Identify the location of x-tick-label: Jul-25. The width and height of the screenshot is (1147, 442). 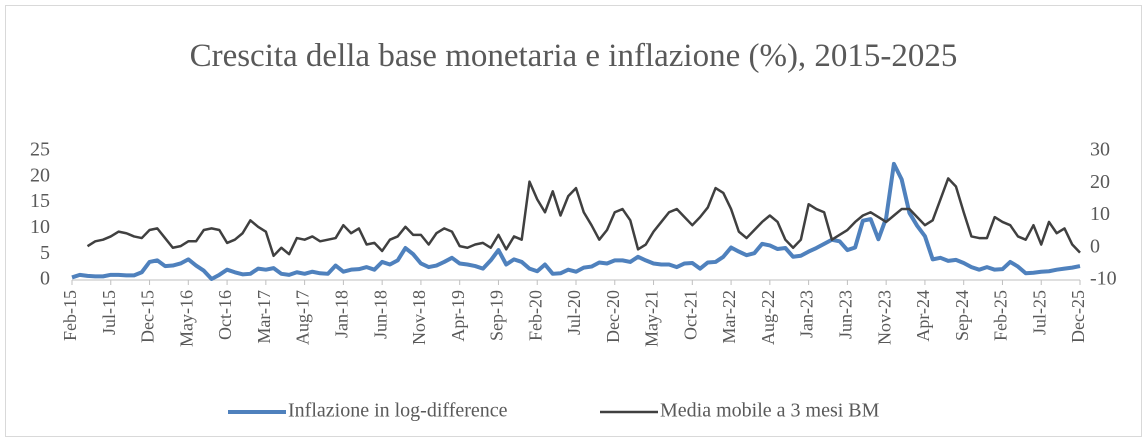
(1039, 312).